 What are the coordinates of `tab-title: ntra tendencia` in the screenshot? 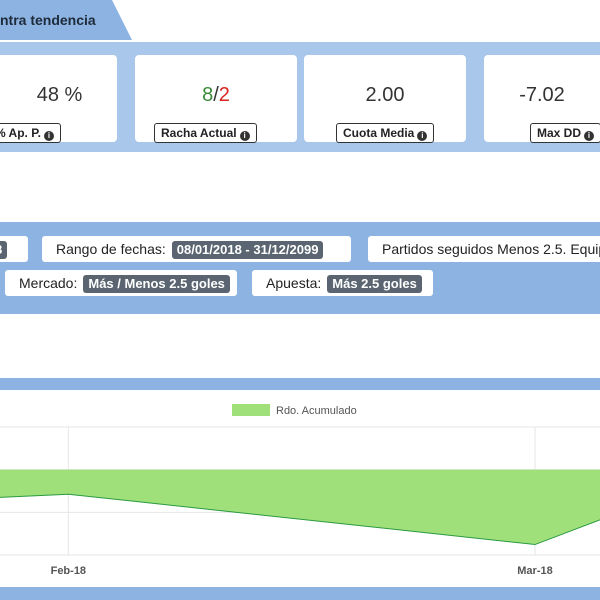 It's located at (48, 20).